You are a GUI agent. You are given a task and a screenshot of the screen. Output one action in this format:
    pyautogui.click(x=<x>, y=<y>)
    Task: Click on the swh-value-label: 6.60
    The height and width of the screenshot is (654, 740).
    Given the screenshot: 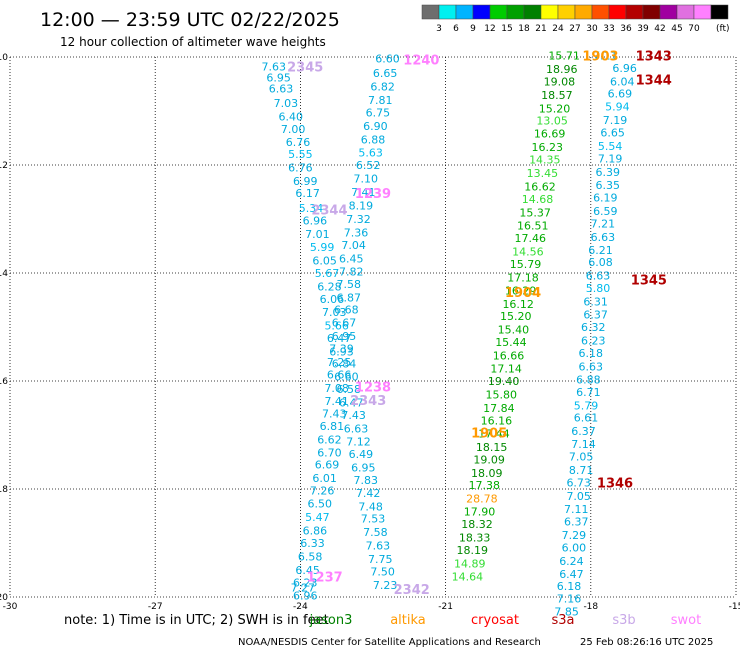 What is the action you would take?
    pyautogui.click(x=346, y=377)
    